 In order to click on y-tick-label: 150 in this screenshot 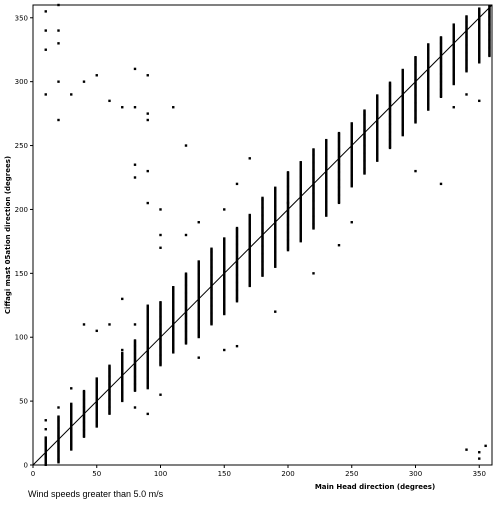, I will do `click(21, 274)`.